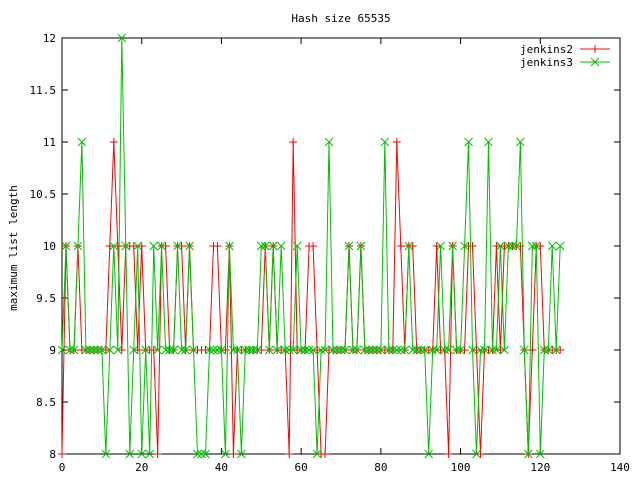 The width and height of the screenshot is (640, 480). Describe the element at coordinates (380, 467) in the screenshot. I see `x-tick-label: 80` at that location.